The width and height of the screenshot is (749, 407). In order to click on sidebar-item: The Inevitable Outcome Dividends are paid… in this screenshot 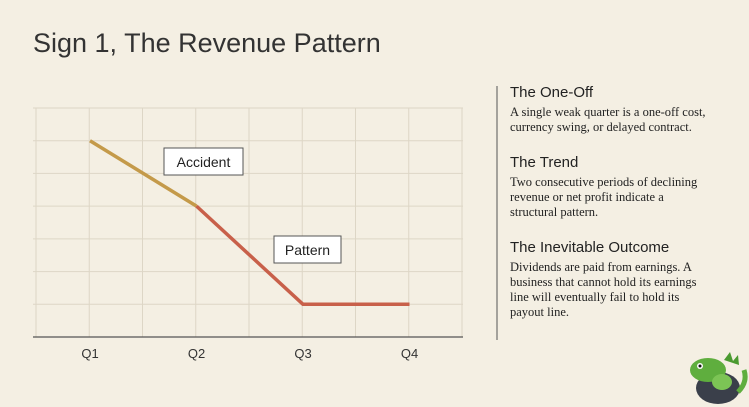, I will do `click(610, 279)`.